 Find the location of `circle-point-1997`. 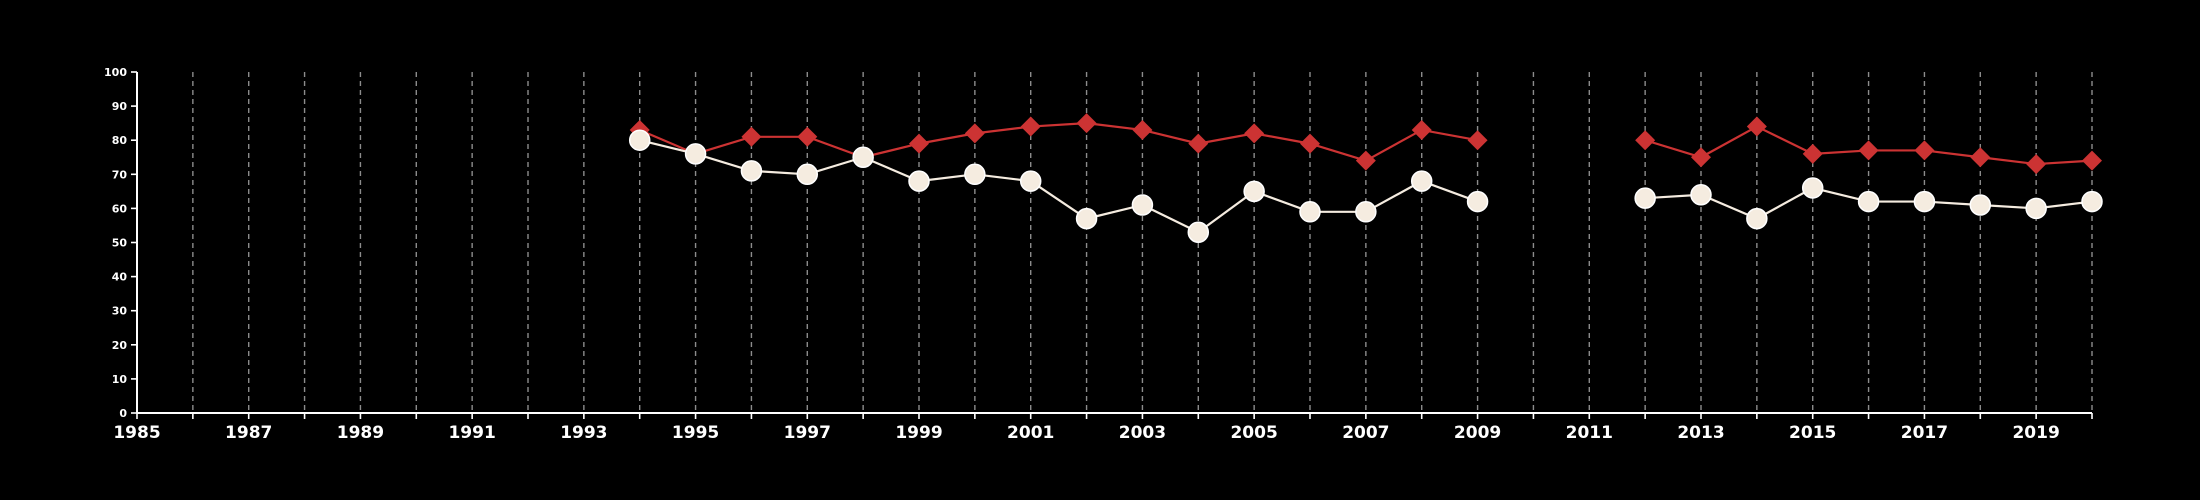

circle-point-1997 is located at coordinates (807, 174).